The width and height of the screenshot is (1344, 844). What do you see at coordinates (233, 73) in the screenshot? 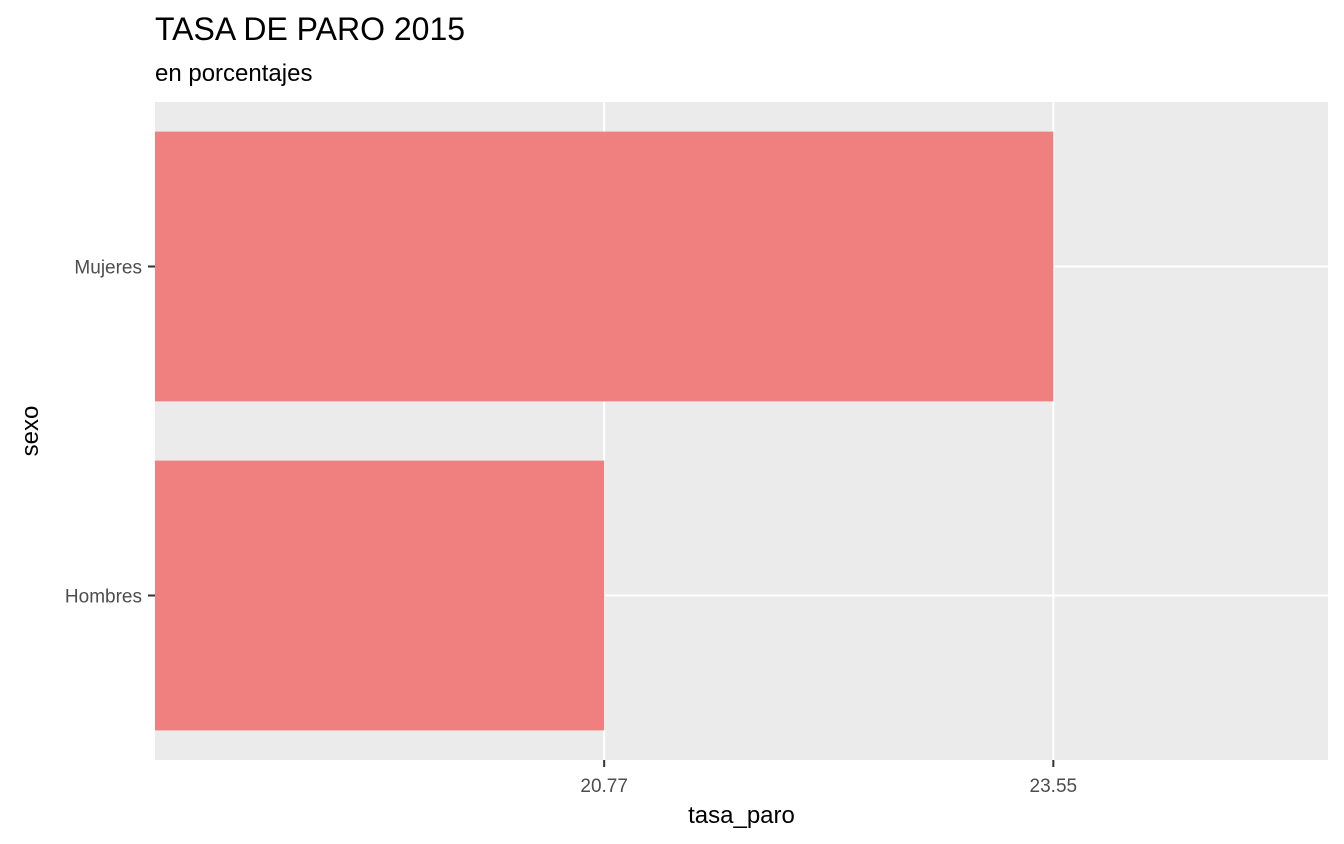
I see `chart-subtitle: en porcentajes` at bounding box center [233, 73].